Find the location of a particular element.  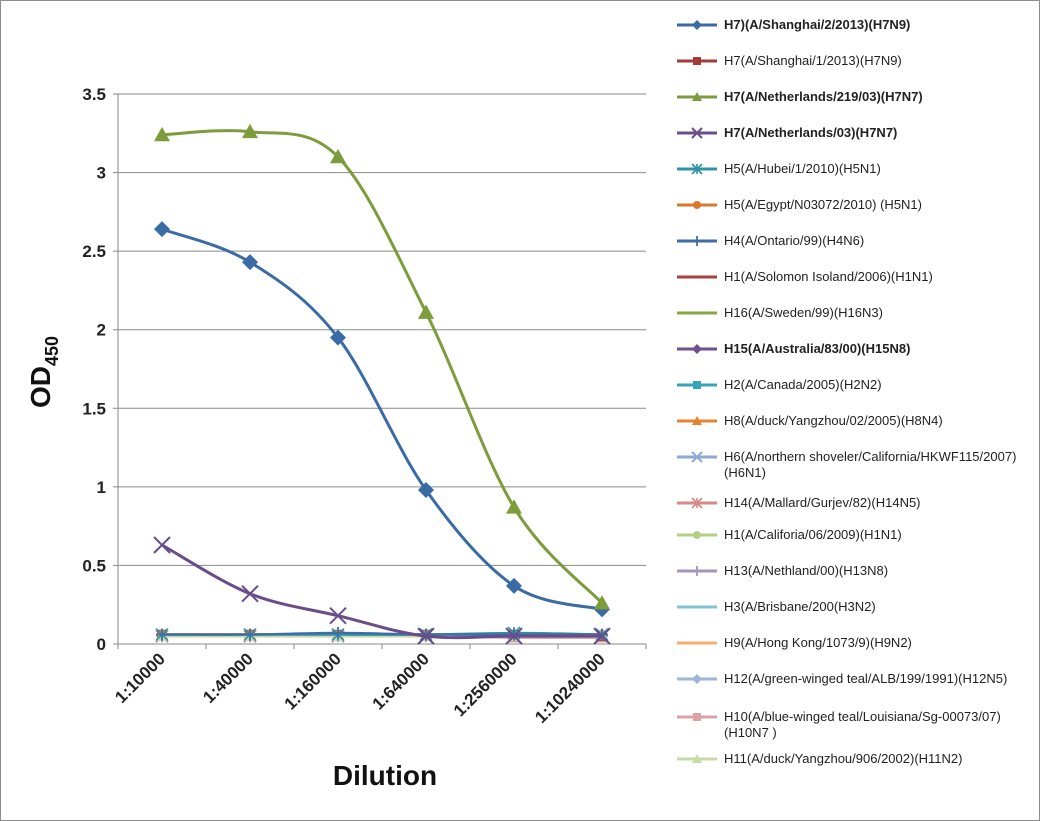

legend-item: H14(A/Mallard/Gurjev/82)(H14N5) is located at coordinates (855, 506).